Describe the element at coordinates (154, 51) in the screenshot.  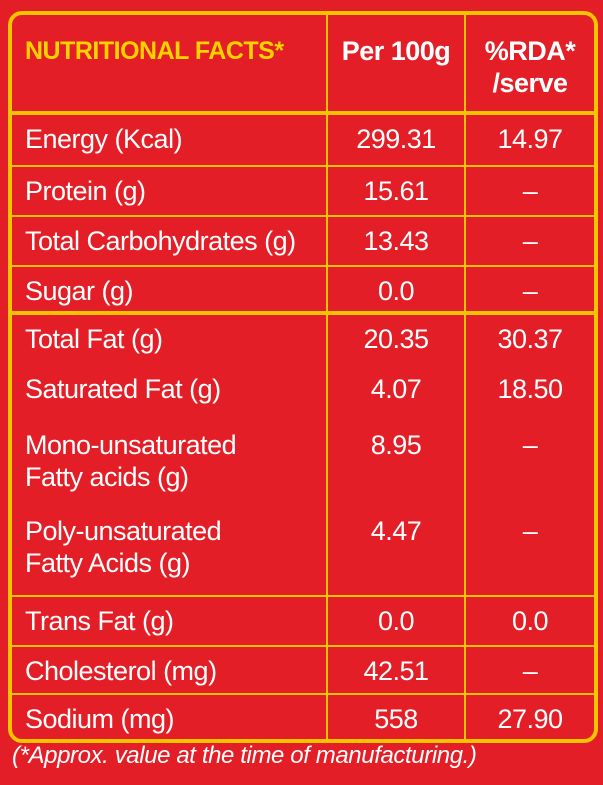
I see `table-title: NUTRITIONAL FACTS*` at that location.